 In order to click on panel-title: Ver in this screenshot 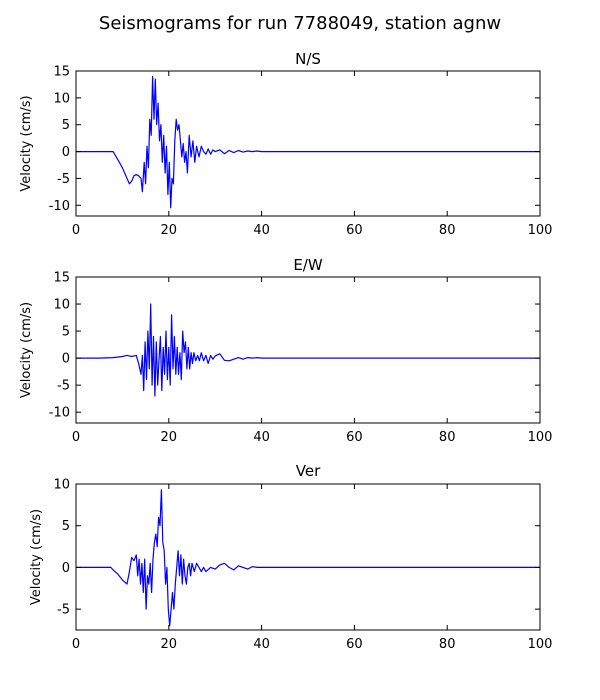, I will do `click(308, 471)`.